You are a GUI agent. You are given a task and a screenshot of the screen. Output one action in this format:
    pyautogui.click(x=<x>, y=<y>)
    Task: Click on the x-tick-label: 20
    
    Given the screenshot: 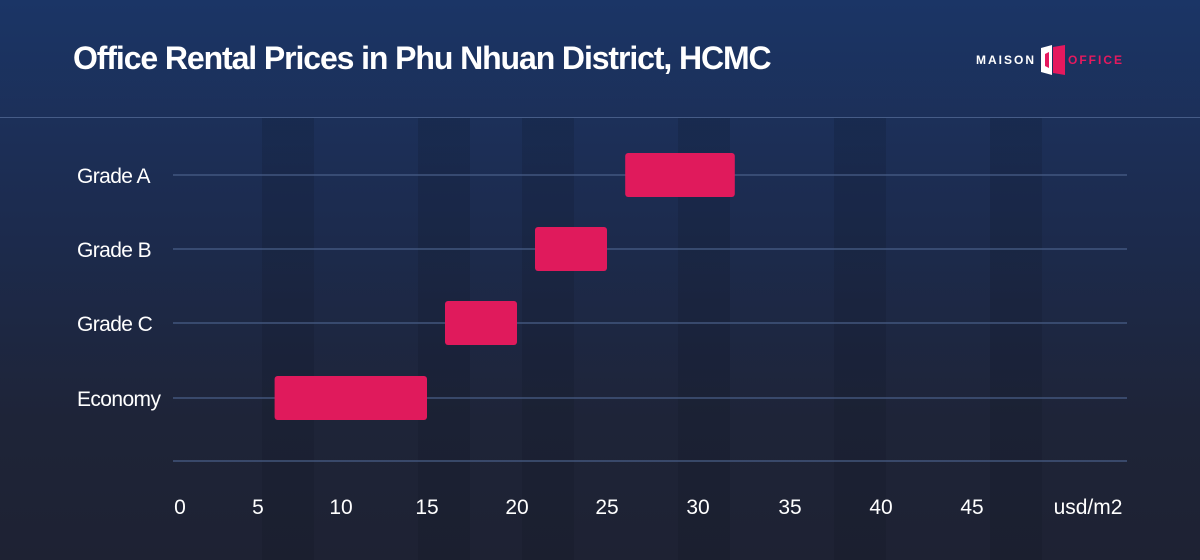 What is the action you would take?
    pyautogui.click(x=516, y=507)
    